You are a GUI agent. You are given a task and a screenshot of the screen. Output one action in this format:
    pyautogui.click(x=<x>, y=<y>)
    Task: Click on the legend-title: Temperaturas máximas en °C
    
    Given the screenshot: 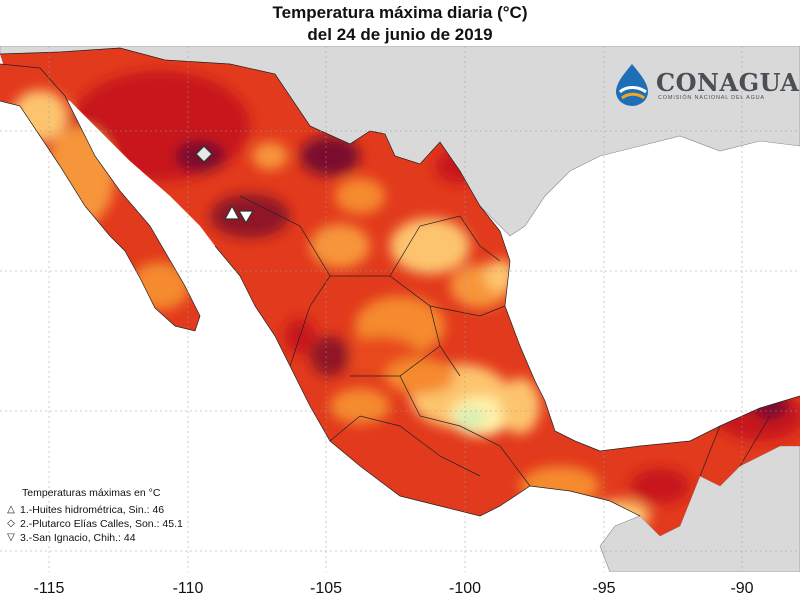 What is the action you would take?
    pyautogui.click(x=91, y=493)
    